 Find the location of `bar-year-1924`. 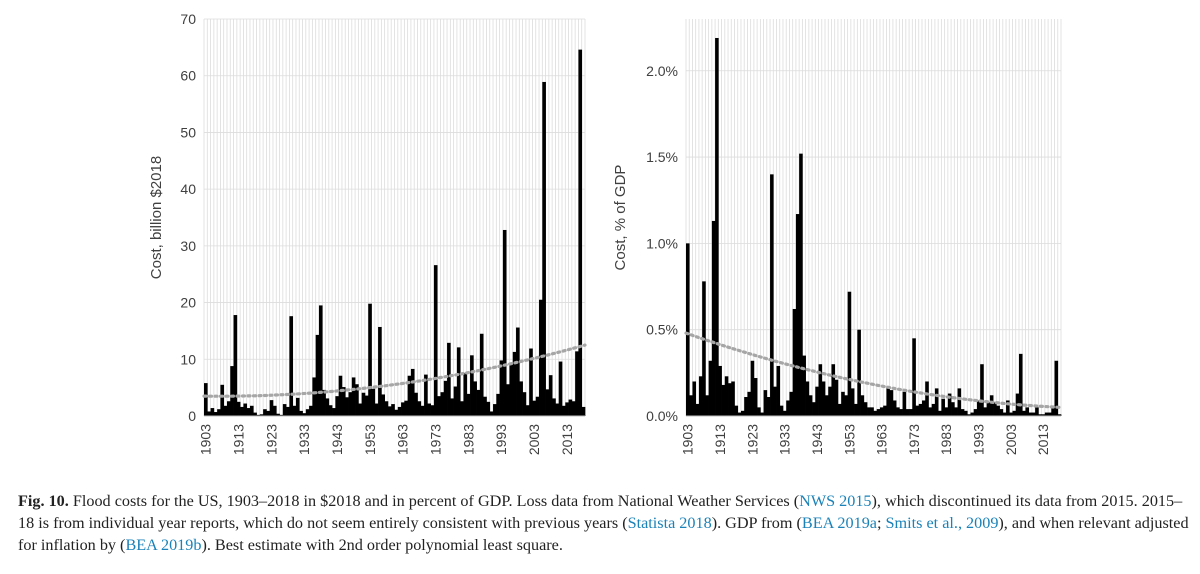

bar-year-1924 is located at coordinates (755, 397).